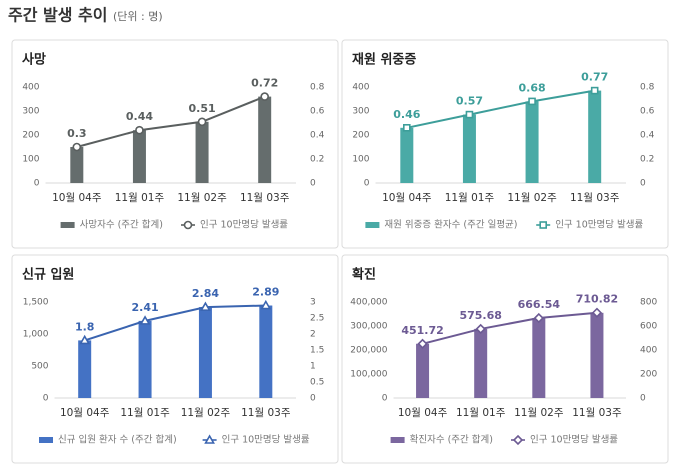  I want to click on page-title: 주간 발생 추이, so click(57, 15).